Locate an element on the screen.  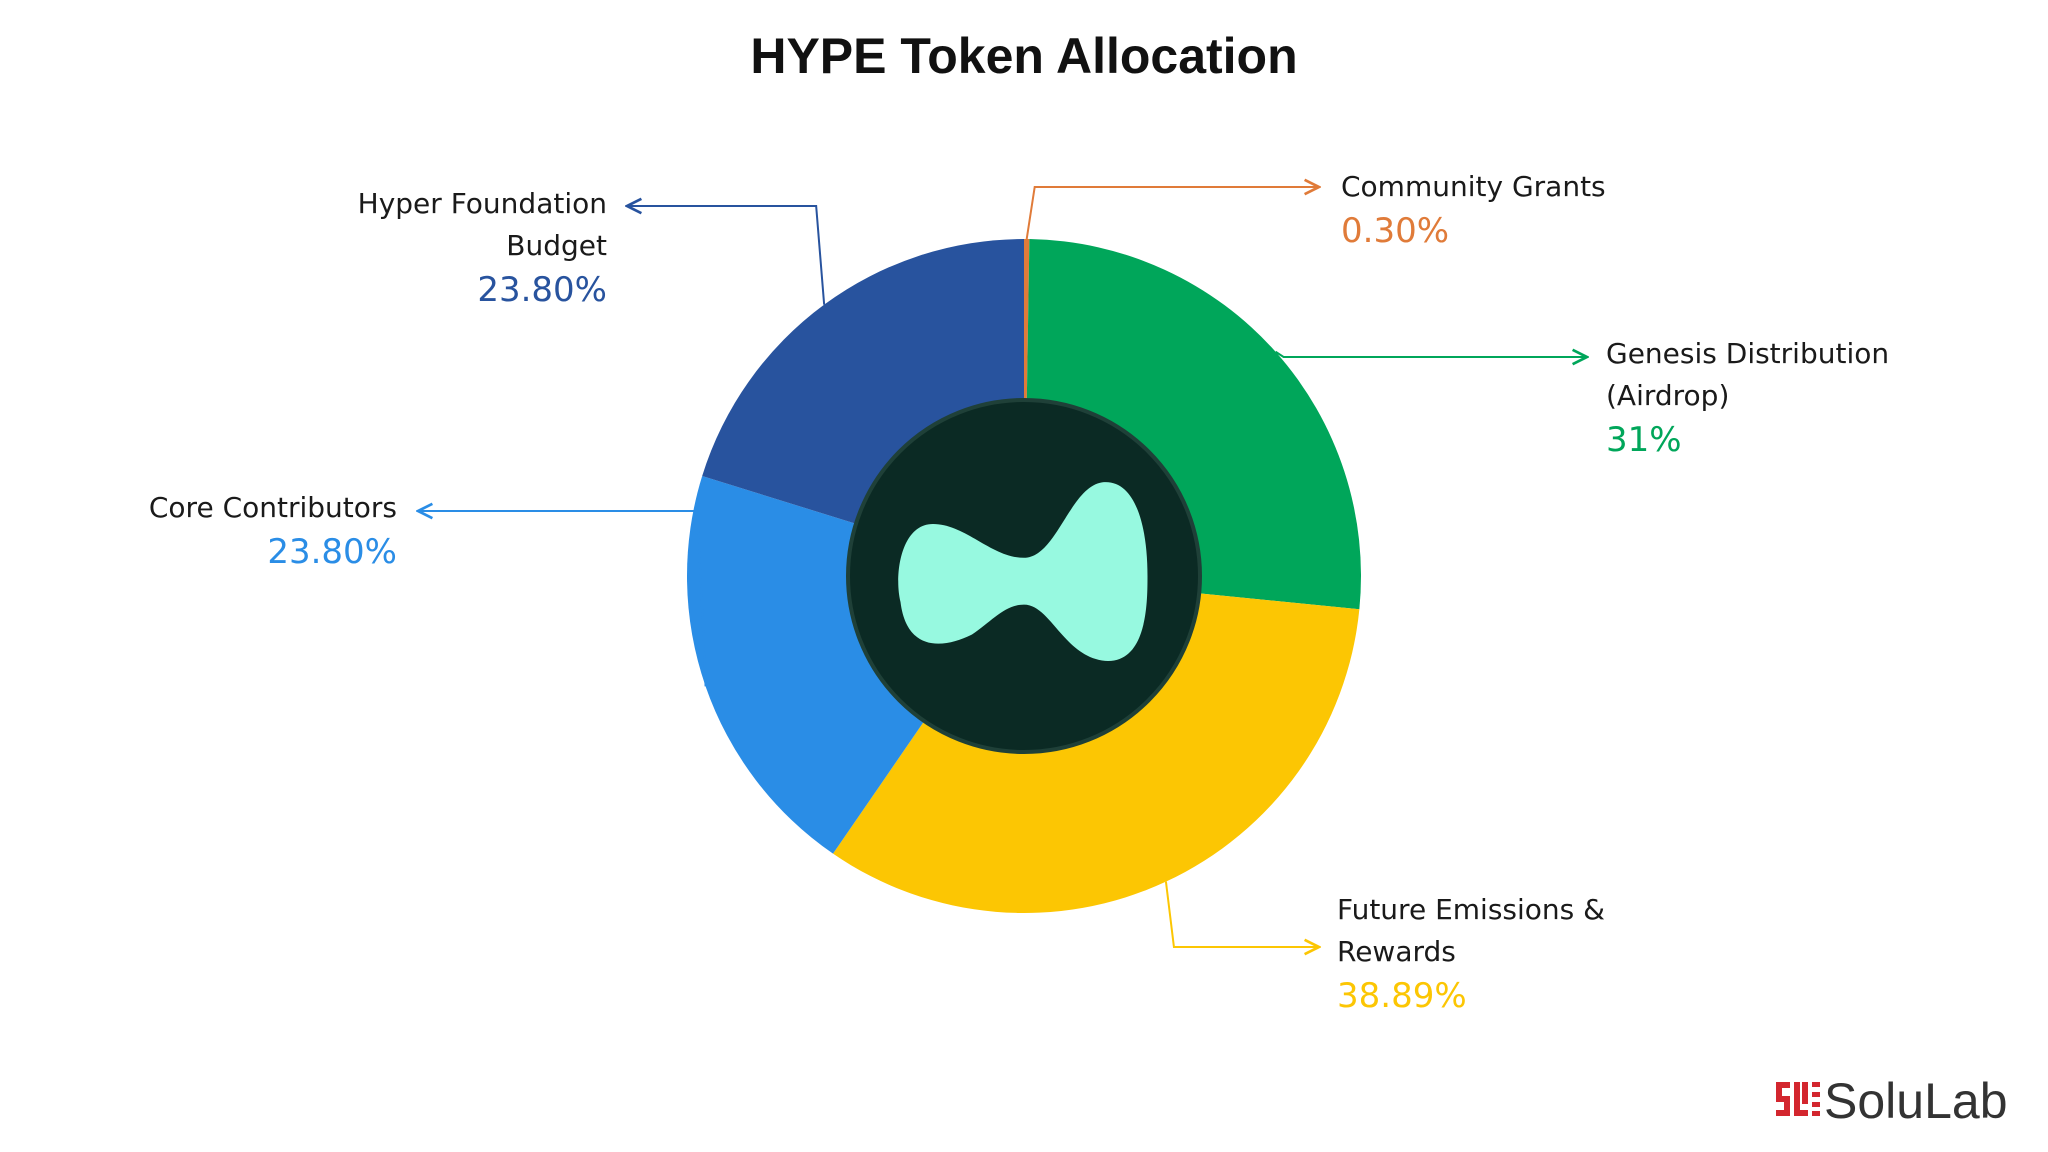
category-label: Community Grants is located at coordinates (1473, 186).